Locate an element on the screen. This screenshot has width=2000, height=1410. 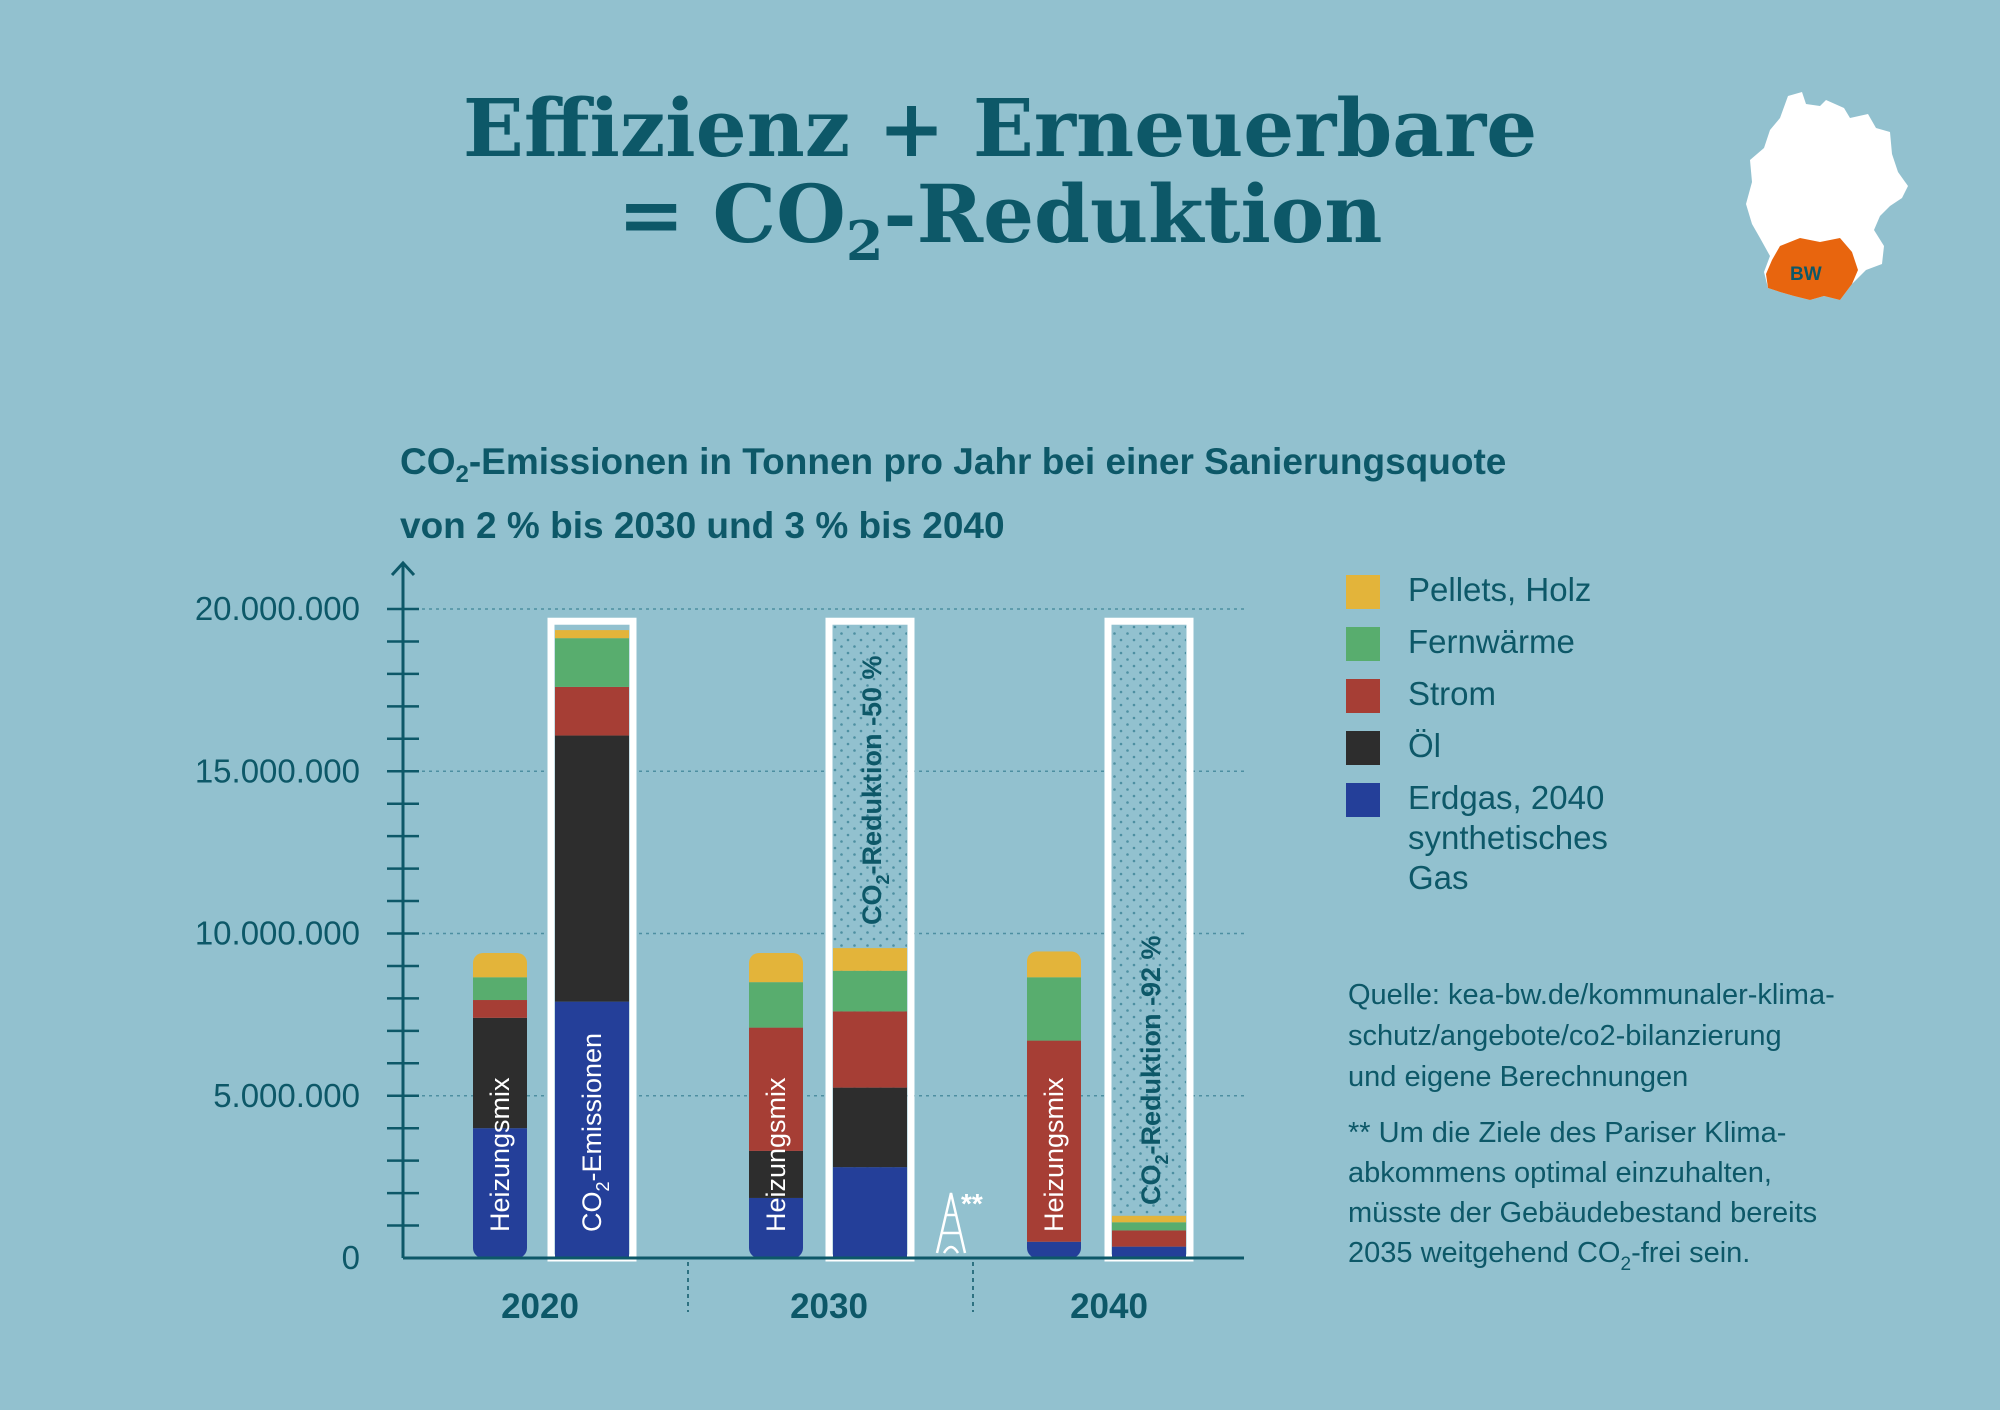
legend-label-oel: Öl is located at coordinates (1424, 745).